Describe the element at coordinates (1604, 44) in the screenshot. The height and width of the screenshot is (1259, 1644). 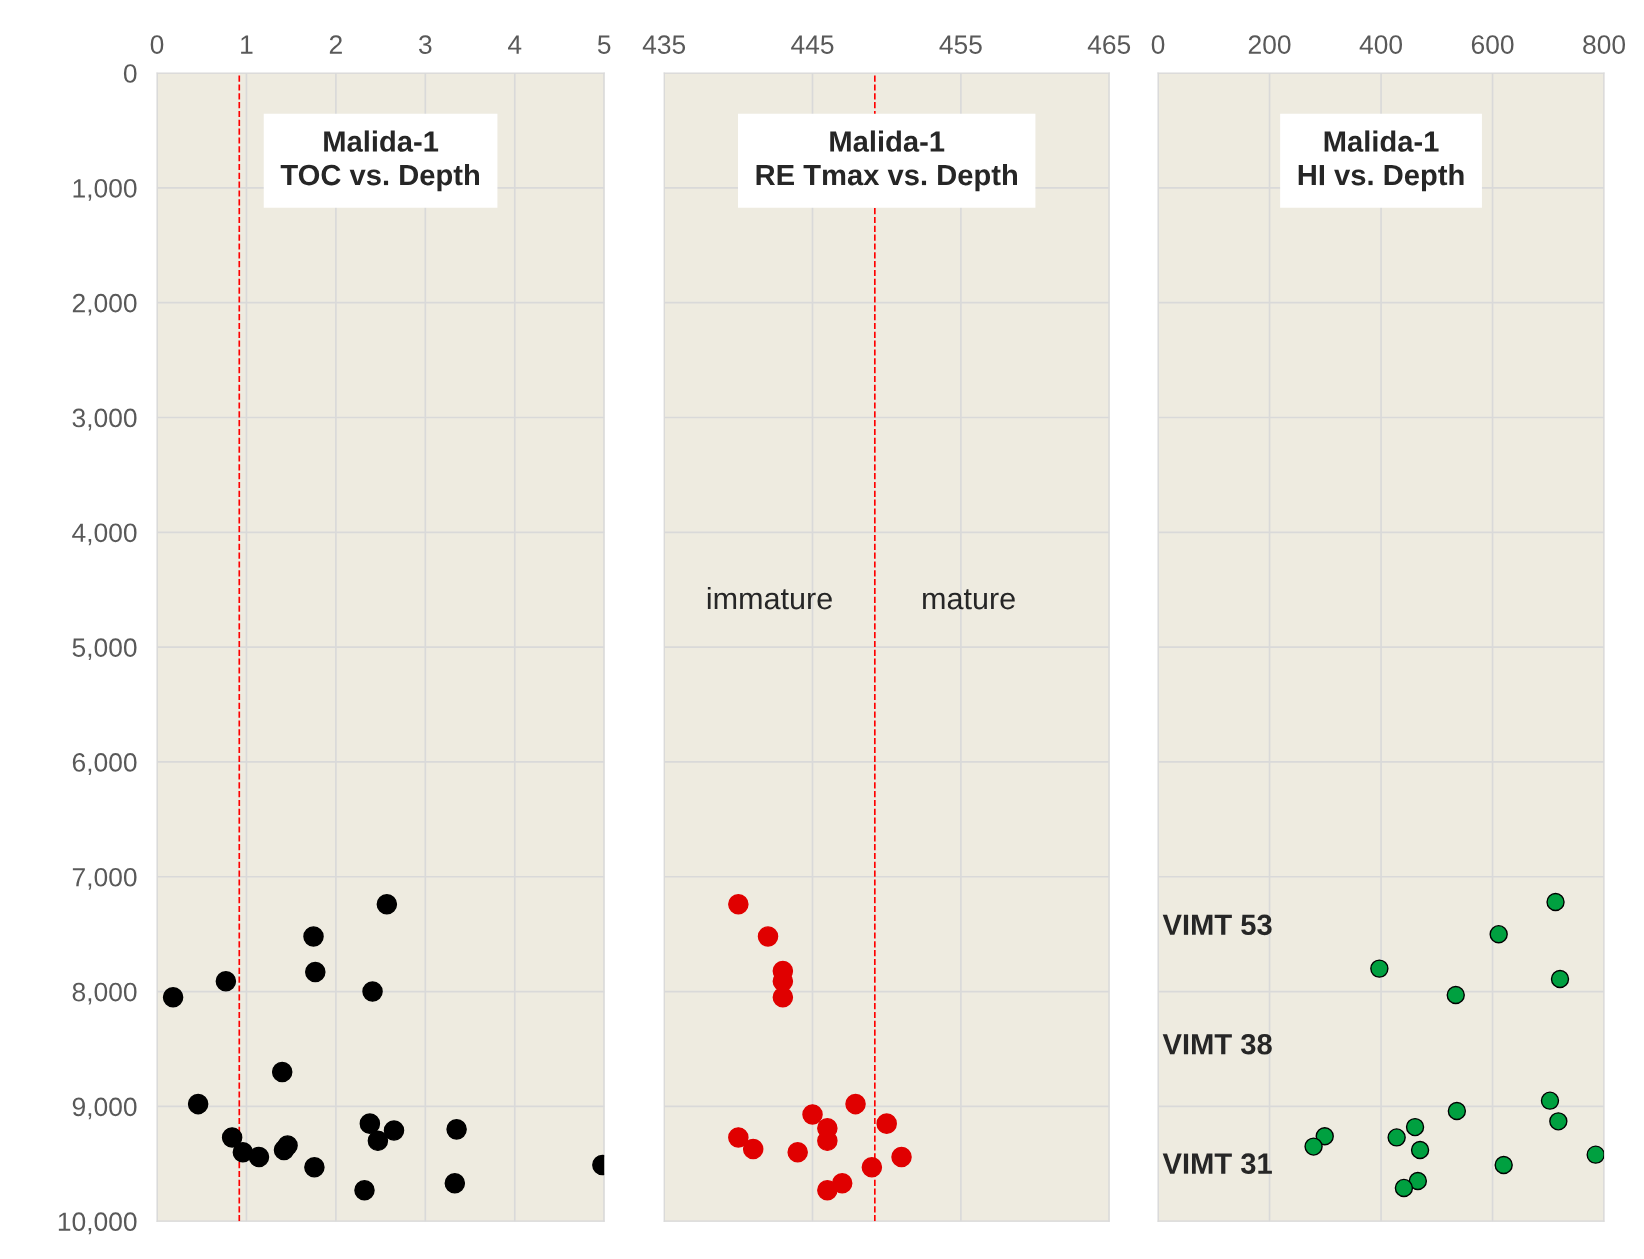
I see `x-tick-label: 800` at that location.